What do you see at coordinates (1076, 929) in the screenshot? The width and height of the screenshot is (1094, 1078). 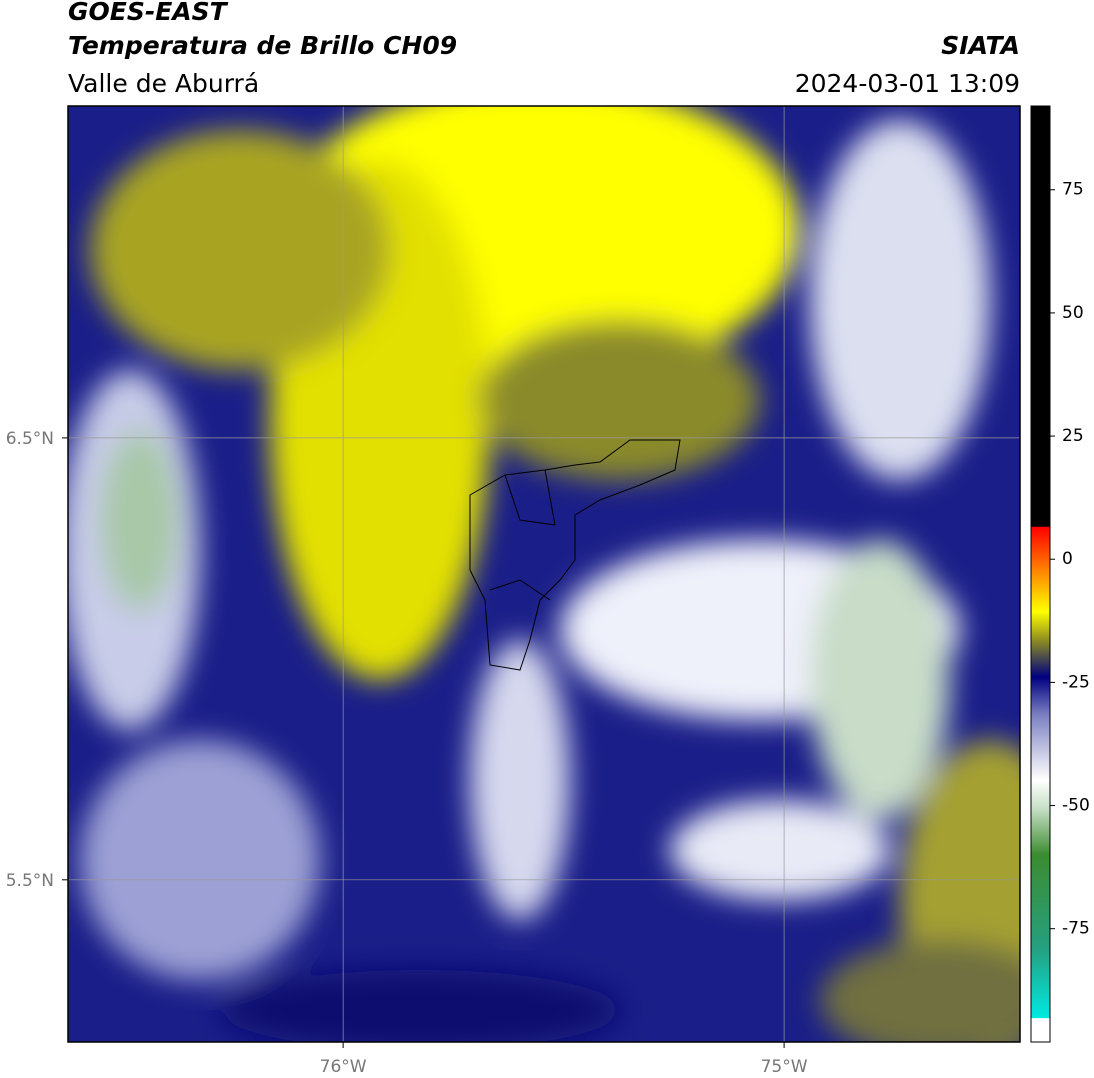 I see `colorbar-tick-label: -75` at bounding box center [1076, 929].